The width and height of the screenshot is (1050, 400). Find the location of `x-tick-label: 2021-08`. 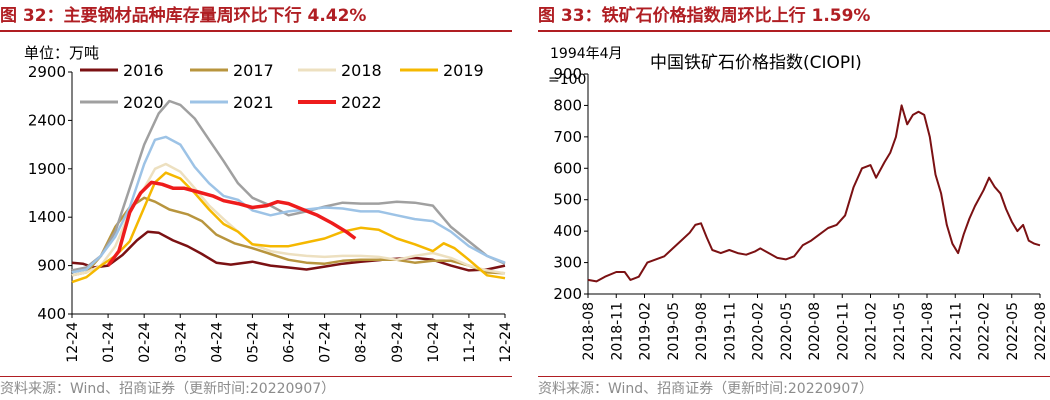

x-tick-label: 2021-08 is located at coordinates (928, 331).